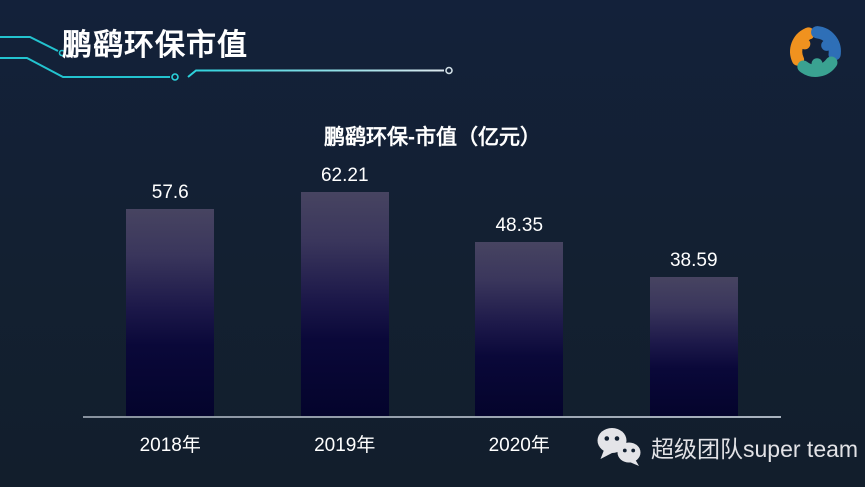 The height and width of the screenshot is (487, 865). Describe the element at coordinates (815, 51) in the screenshot. I see `team-swirl-logo-icon` at that location.